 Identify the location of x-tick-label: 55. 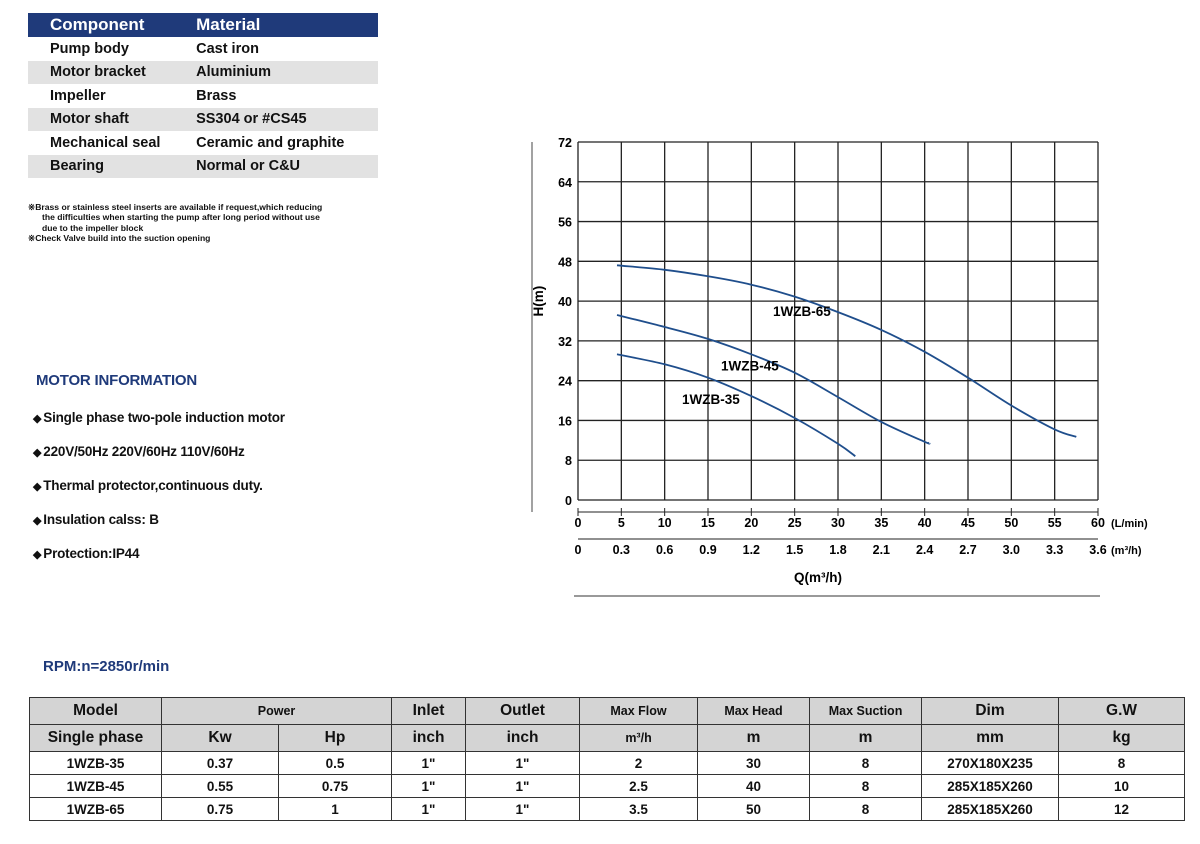
(1055, 523).